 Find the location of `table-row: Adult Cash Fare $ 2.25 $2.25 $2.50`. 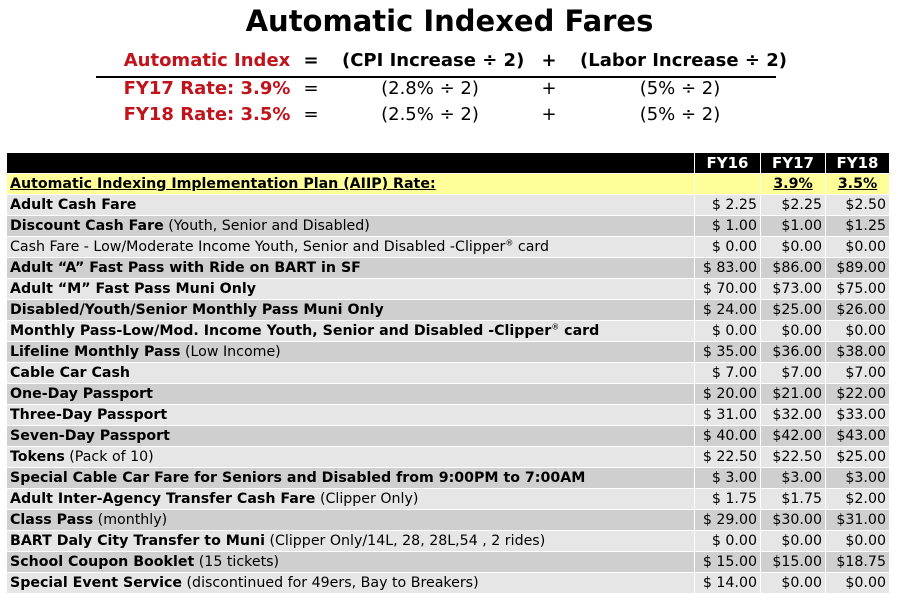

table-row: Adult Cash Fare $ 2.25 $2.25 $2.50 is located at coordinates (448, 205).